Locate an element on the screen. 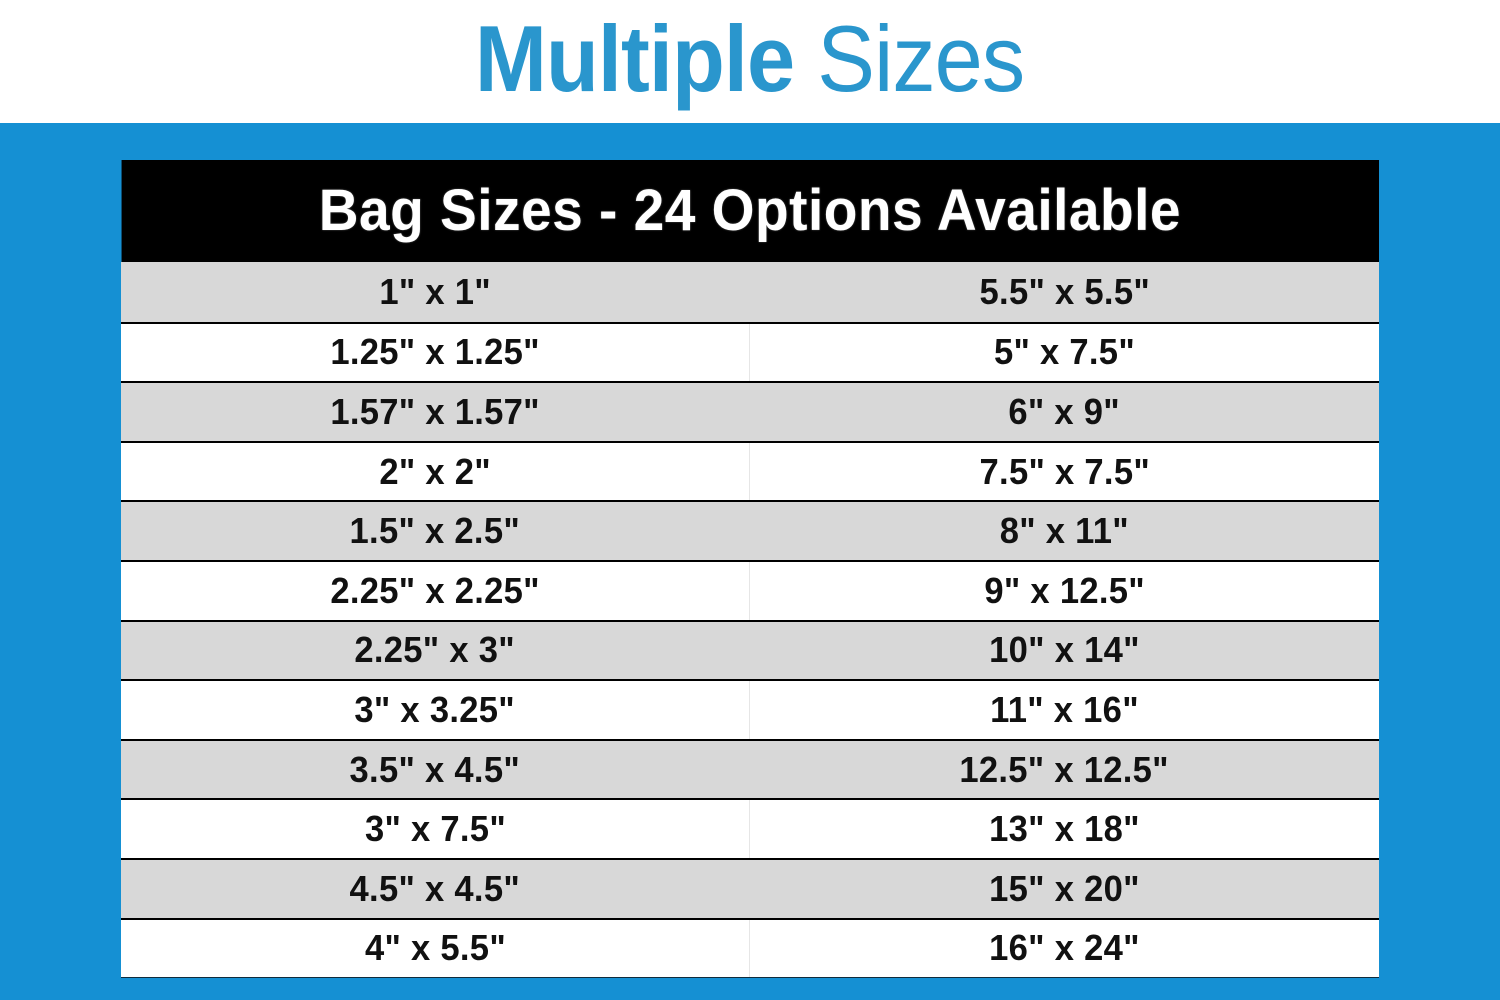 The width and height of the screenshot is (1500, 1000). table-cell-size-left: 3" x 3.25" is located at coordinates (435, 710).